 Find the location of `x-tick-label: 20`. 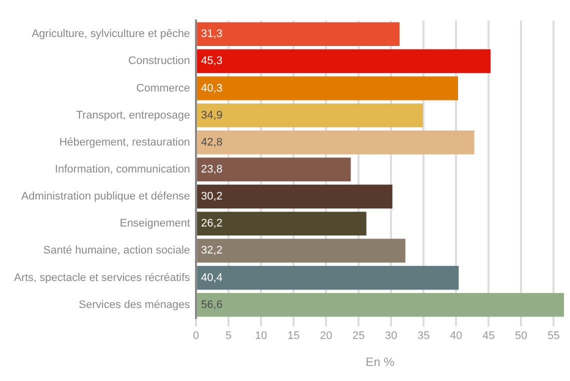

x-tick-label: 20 is located at coordinates (326, 336).